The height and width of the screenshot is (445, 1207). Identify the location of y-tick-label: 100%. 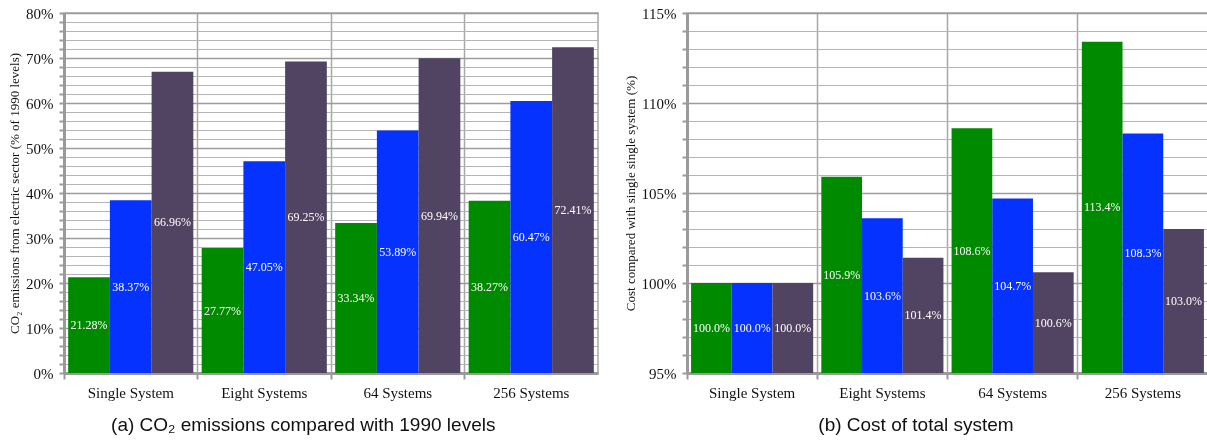
(659, 283).